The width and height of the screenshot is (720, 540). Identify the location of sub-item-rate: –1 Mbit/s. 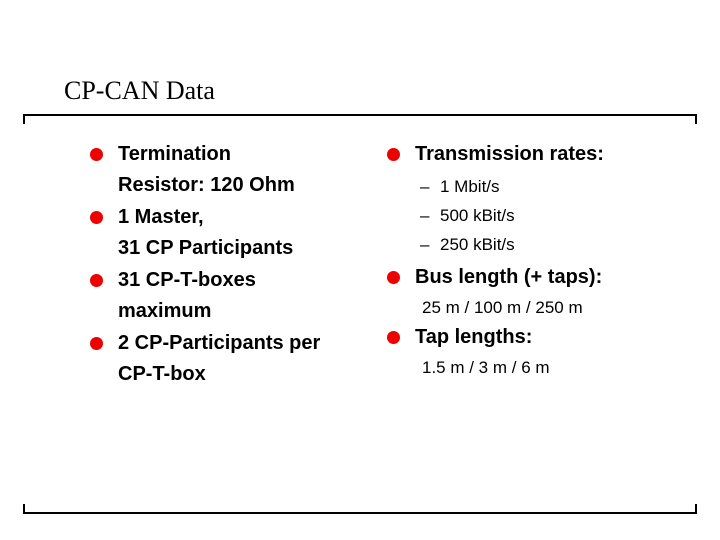
(547, 186).